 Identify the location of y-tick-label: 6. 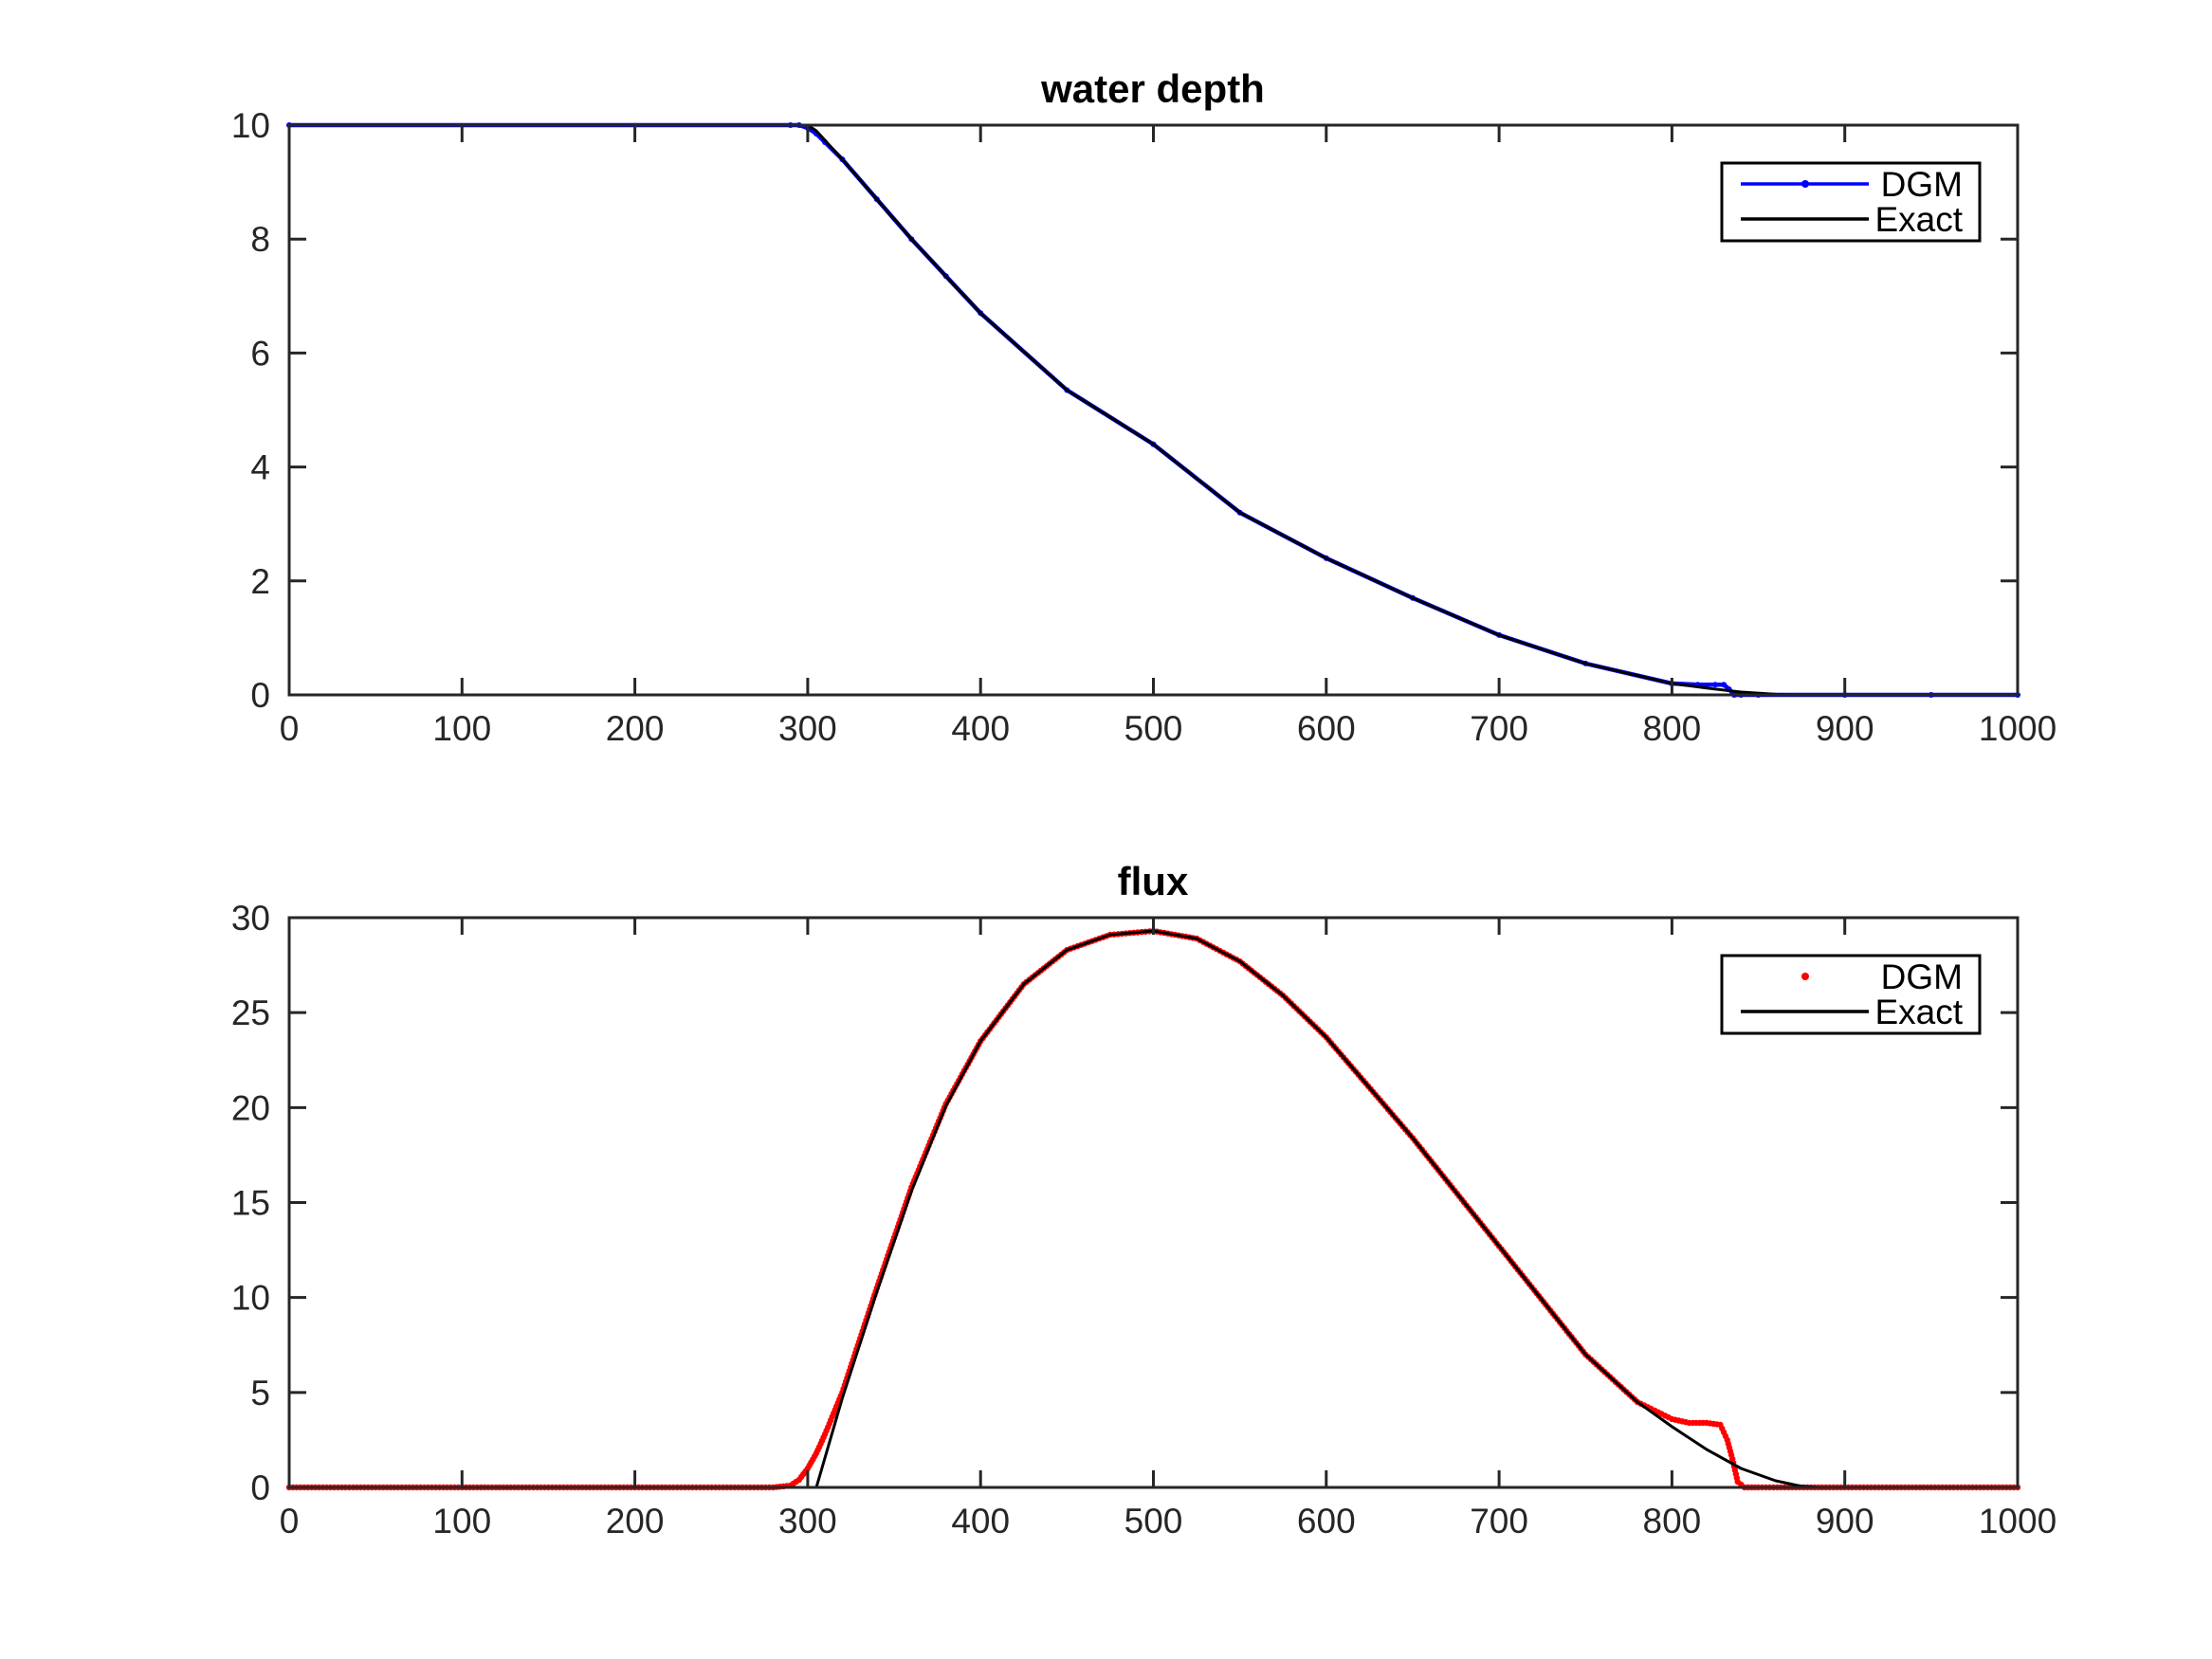
(260, 353).